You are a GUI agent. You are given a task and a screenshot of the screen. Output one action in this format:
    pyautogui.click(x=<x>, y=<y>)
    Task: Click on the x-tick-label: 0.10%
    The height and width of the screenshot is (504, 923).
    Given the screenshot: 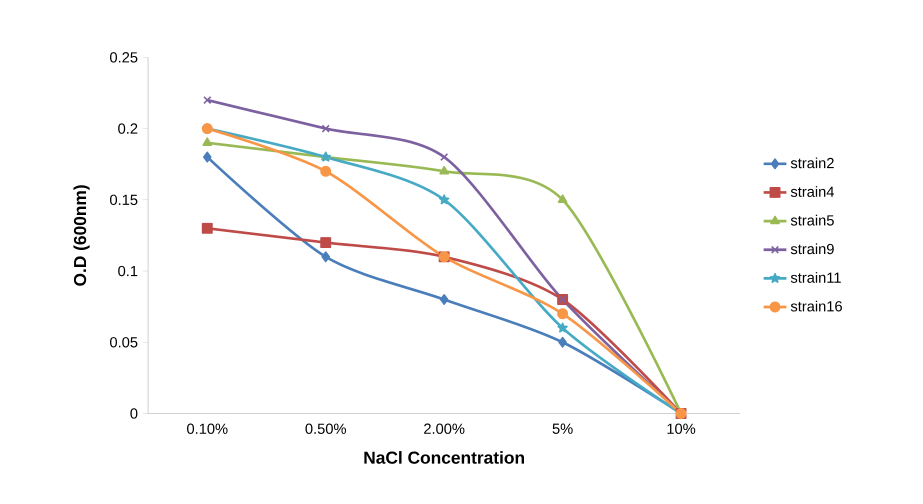 What is the action you would take?
    pyautogui.click(x=207, y=428)
    